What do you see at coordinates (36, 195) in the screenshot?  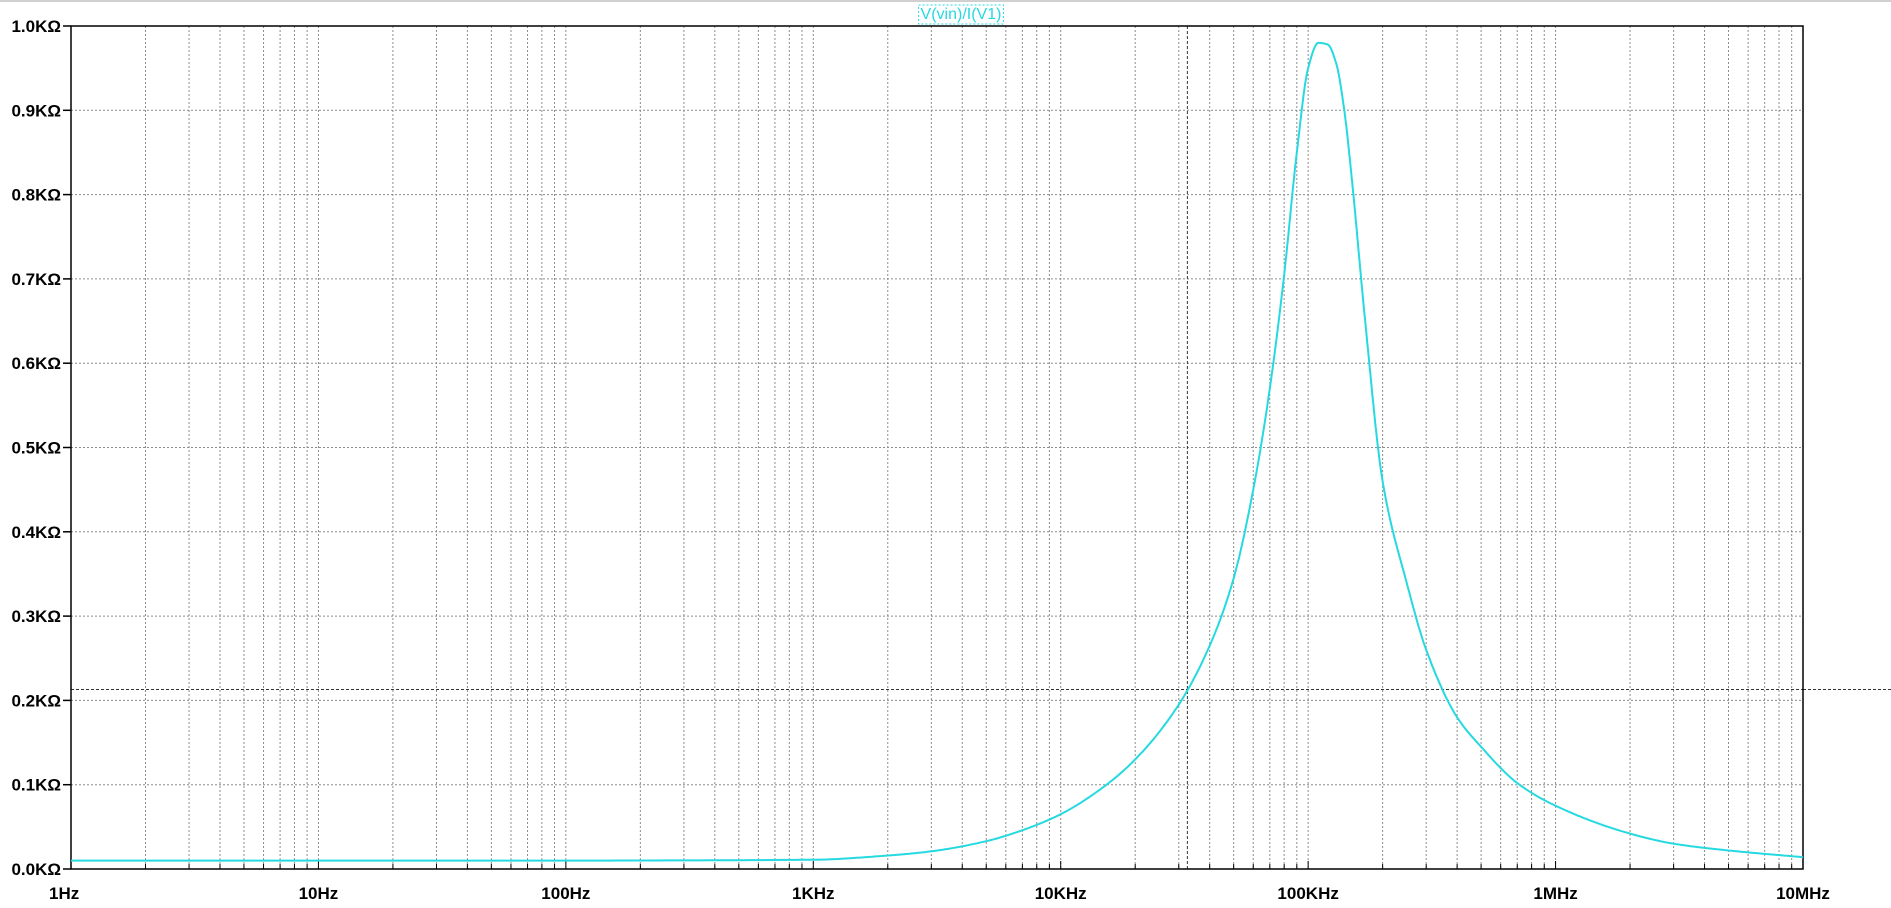 I see `y-tick-label: 0.8KΩ` at bounding box center [36, 195].